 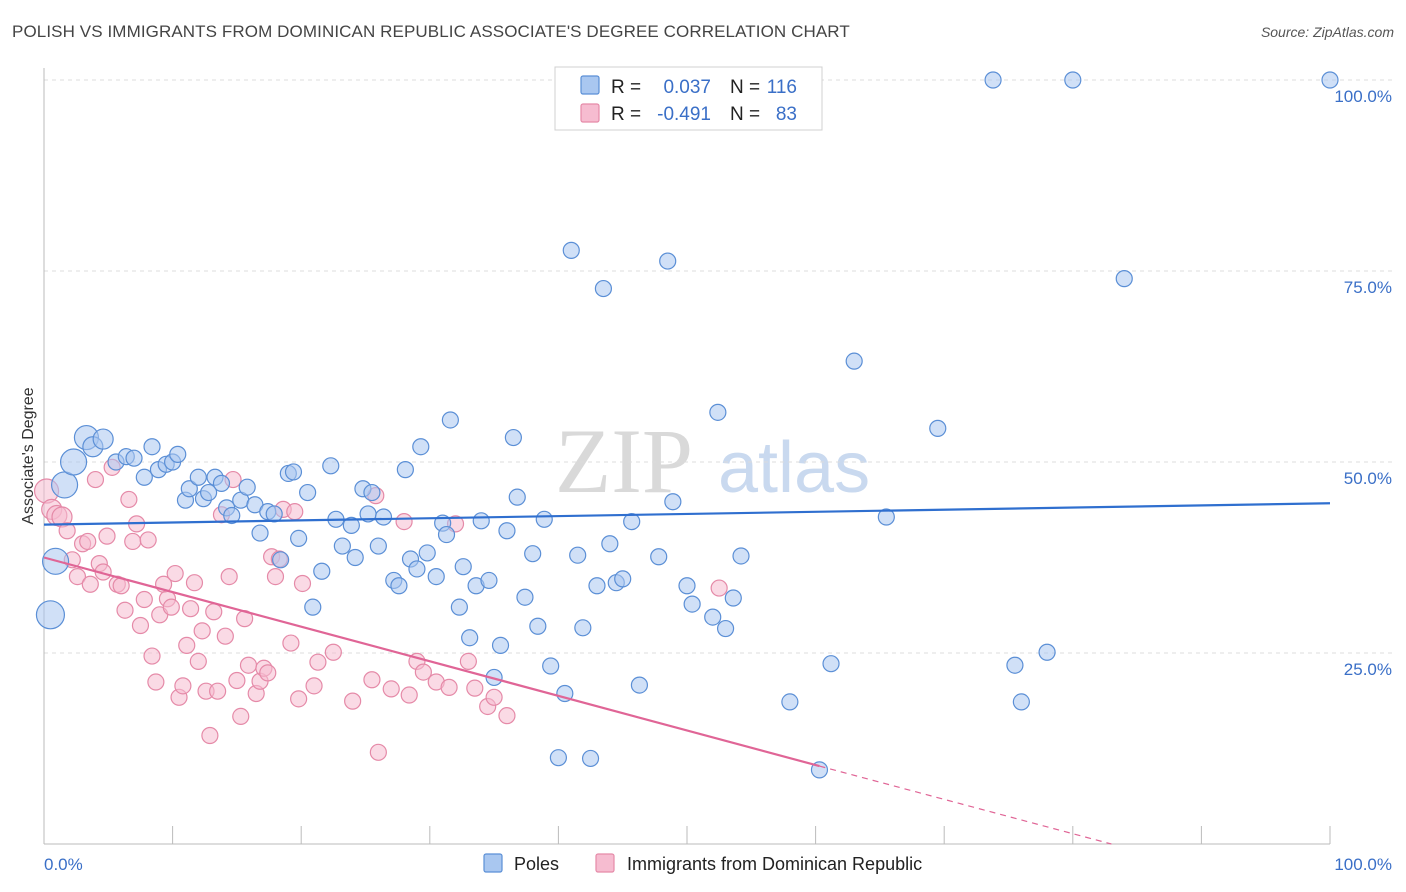 I want to click on series-legend-label-poles: Poles, so click(x=536, y=864).